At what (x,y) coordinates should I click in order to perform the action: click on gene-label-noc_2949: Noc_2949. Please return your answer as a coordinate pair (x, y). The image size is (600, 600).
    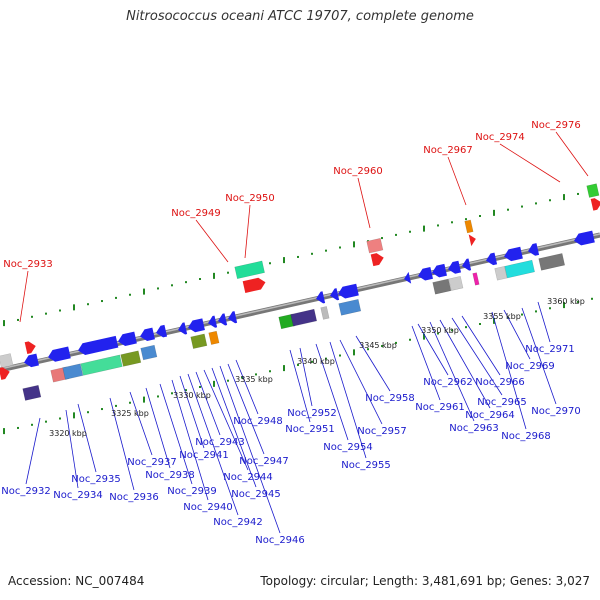
    Looking at the image, I should click on (196, 213).